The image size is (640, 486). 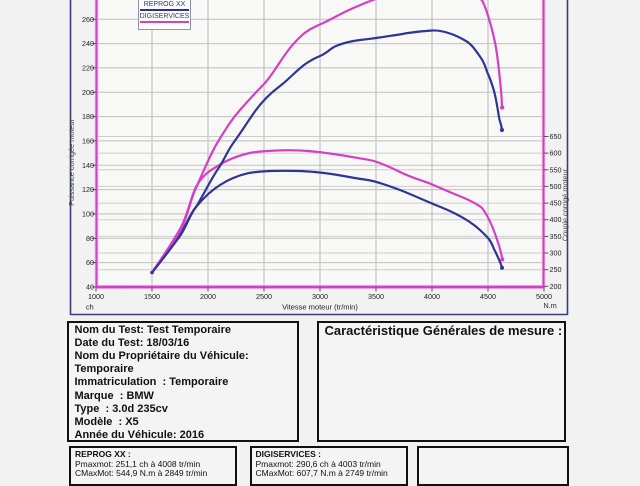 I want to click on svg-text: 240, so click(x=88, y=43).